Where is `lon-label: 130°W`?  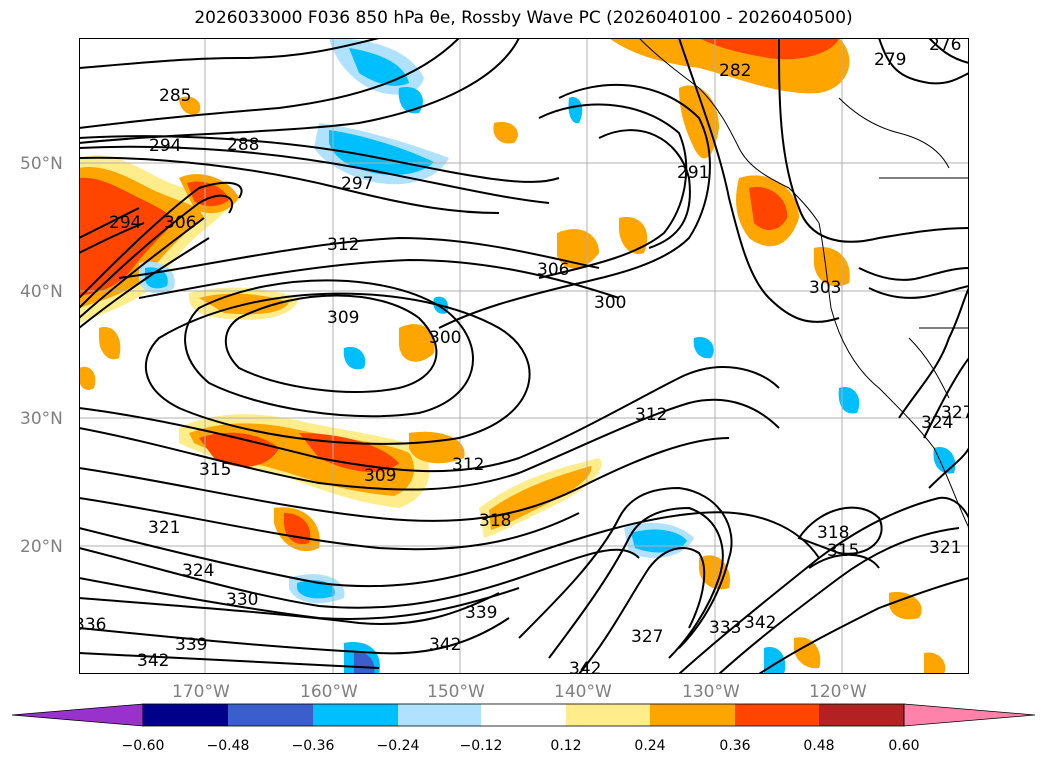 lon-label: 130°W is located at coordinates (711, 692).